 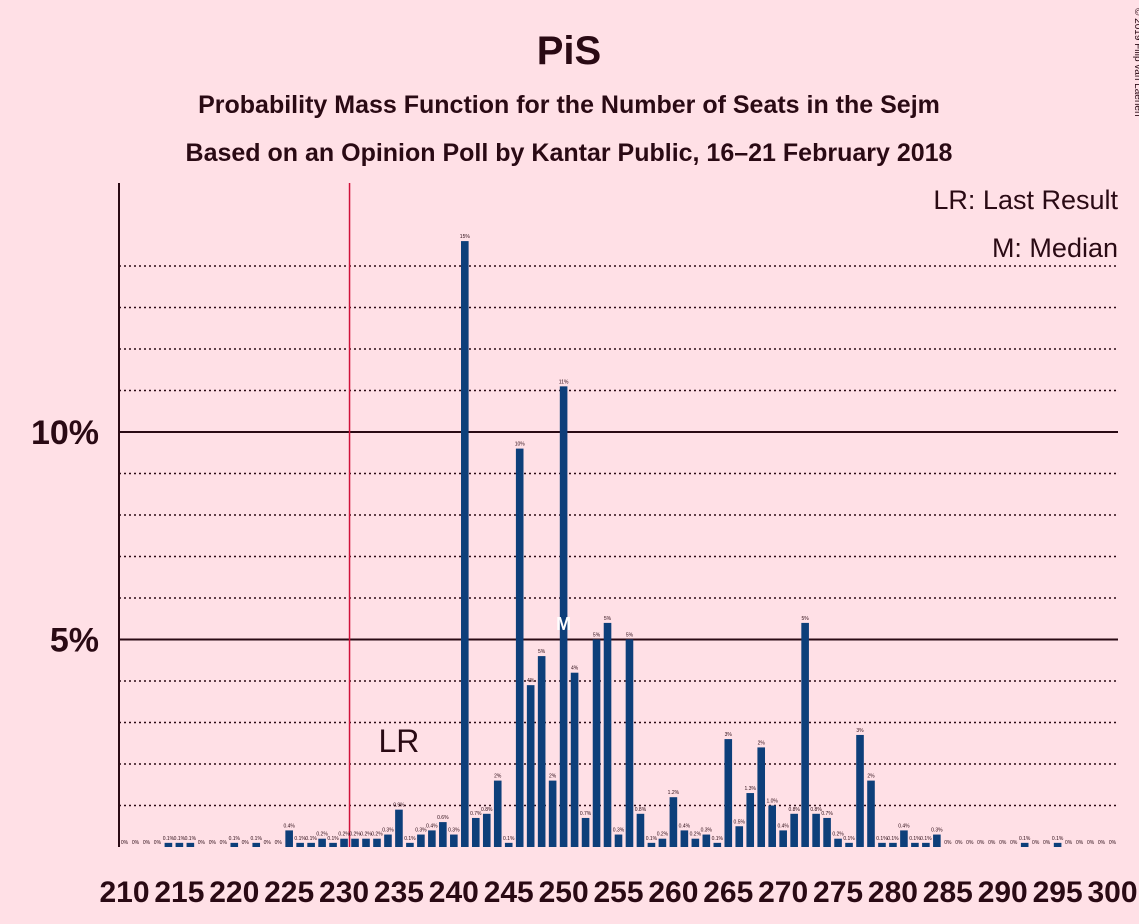 What do you see at coordinates (1055, 248) in the screenshot?
I see `legend-entry: M: Median` at bounding box center [1055, 248].